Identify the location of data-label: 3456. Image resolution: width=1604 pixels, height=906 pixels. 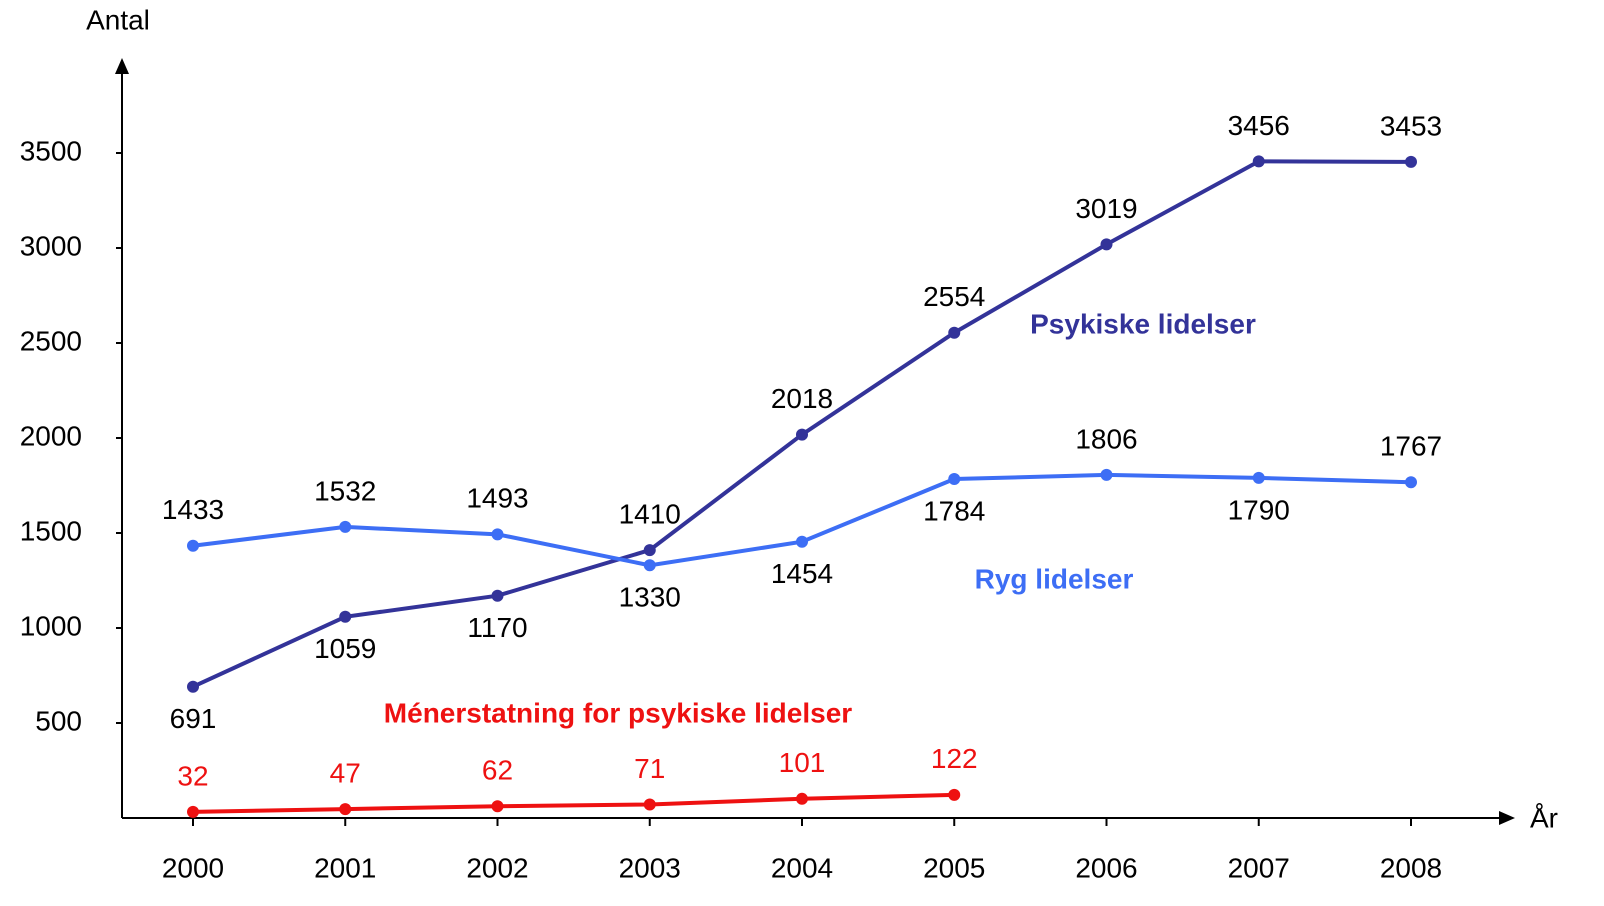
(1259, 125).